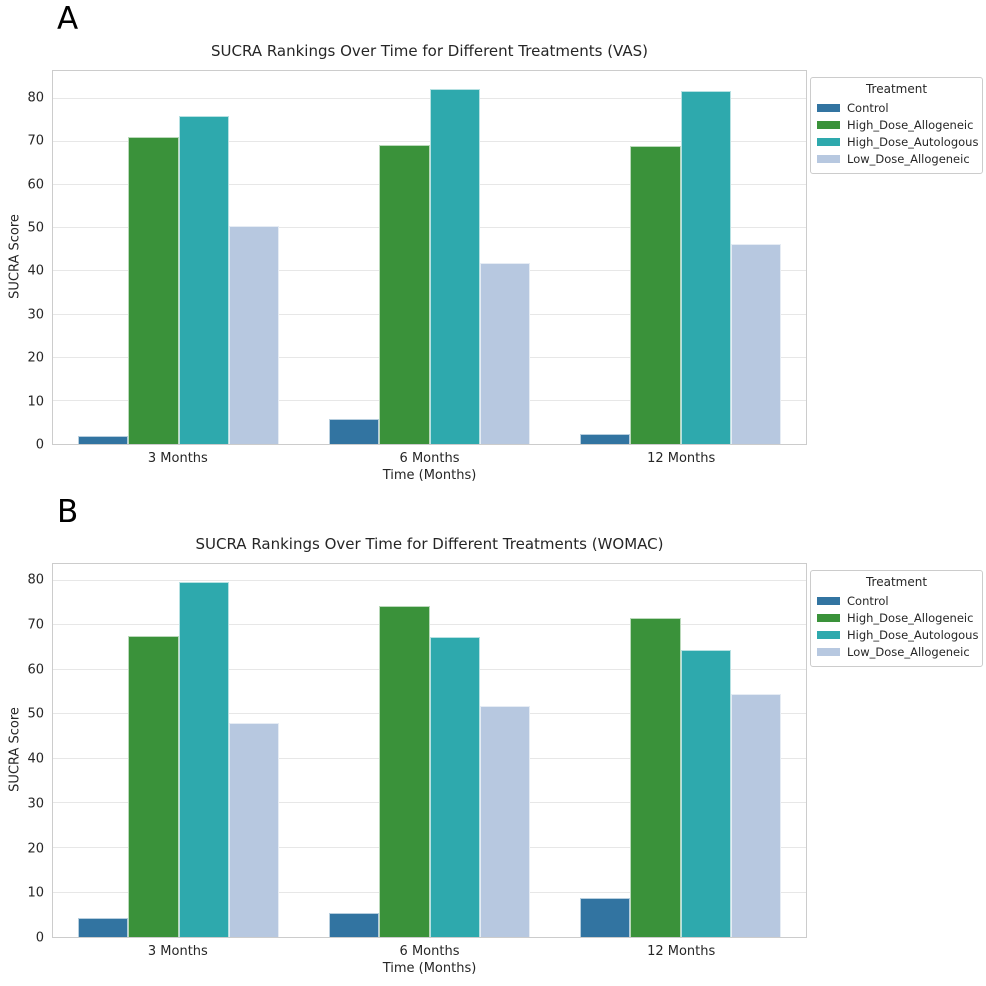 The image size is (986, 986). Describe the element at coordinates (35, 185) in the screenshot. I see `y-tick-label: 60` at that location.